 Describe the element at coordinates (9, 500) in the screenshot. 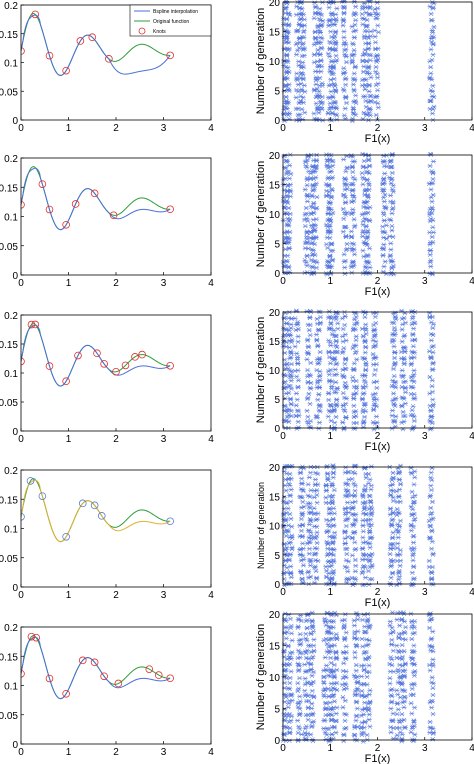

I see `y-tick-label: 0.15` at that location.